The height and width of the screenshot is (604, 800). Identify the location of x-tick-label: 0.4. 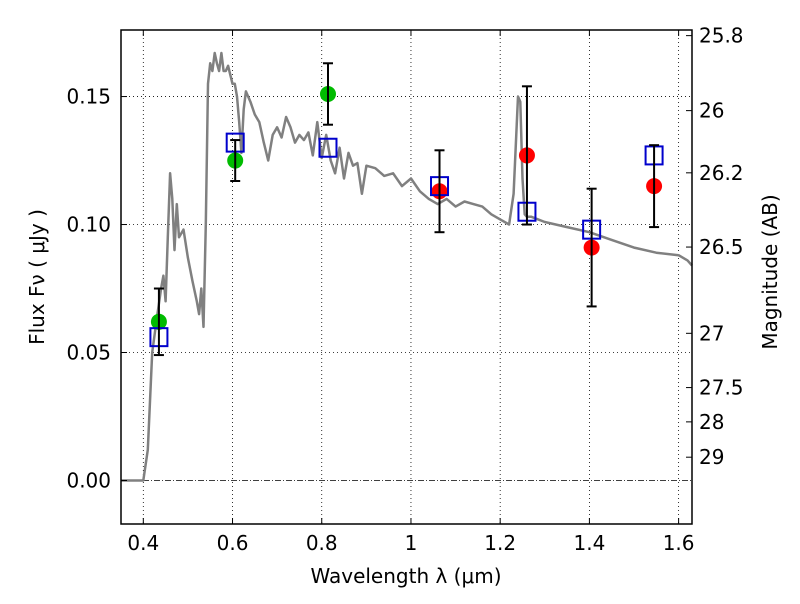
(143, 543).